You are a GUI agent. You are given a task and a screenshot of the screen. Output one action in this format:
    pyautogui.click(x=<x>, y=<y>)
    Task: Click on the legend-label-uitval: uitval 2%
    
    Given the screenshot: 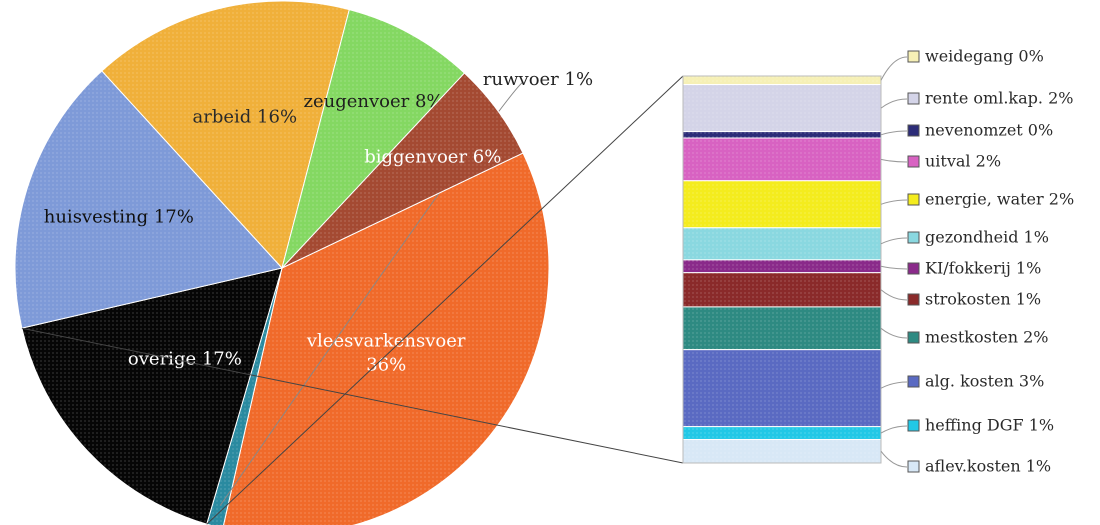 What is the action you would take?
    pyautogui.click(x=963, y=161)
    